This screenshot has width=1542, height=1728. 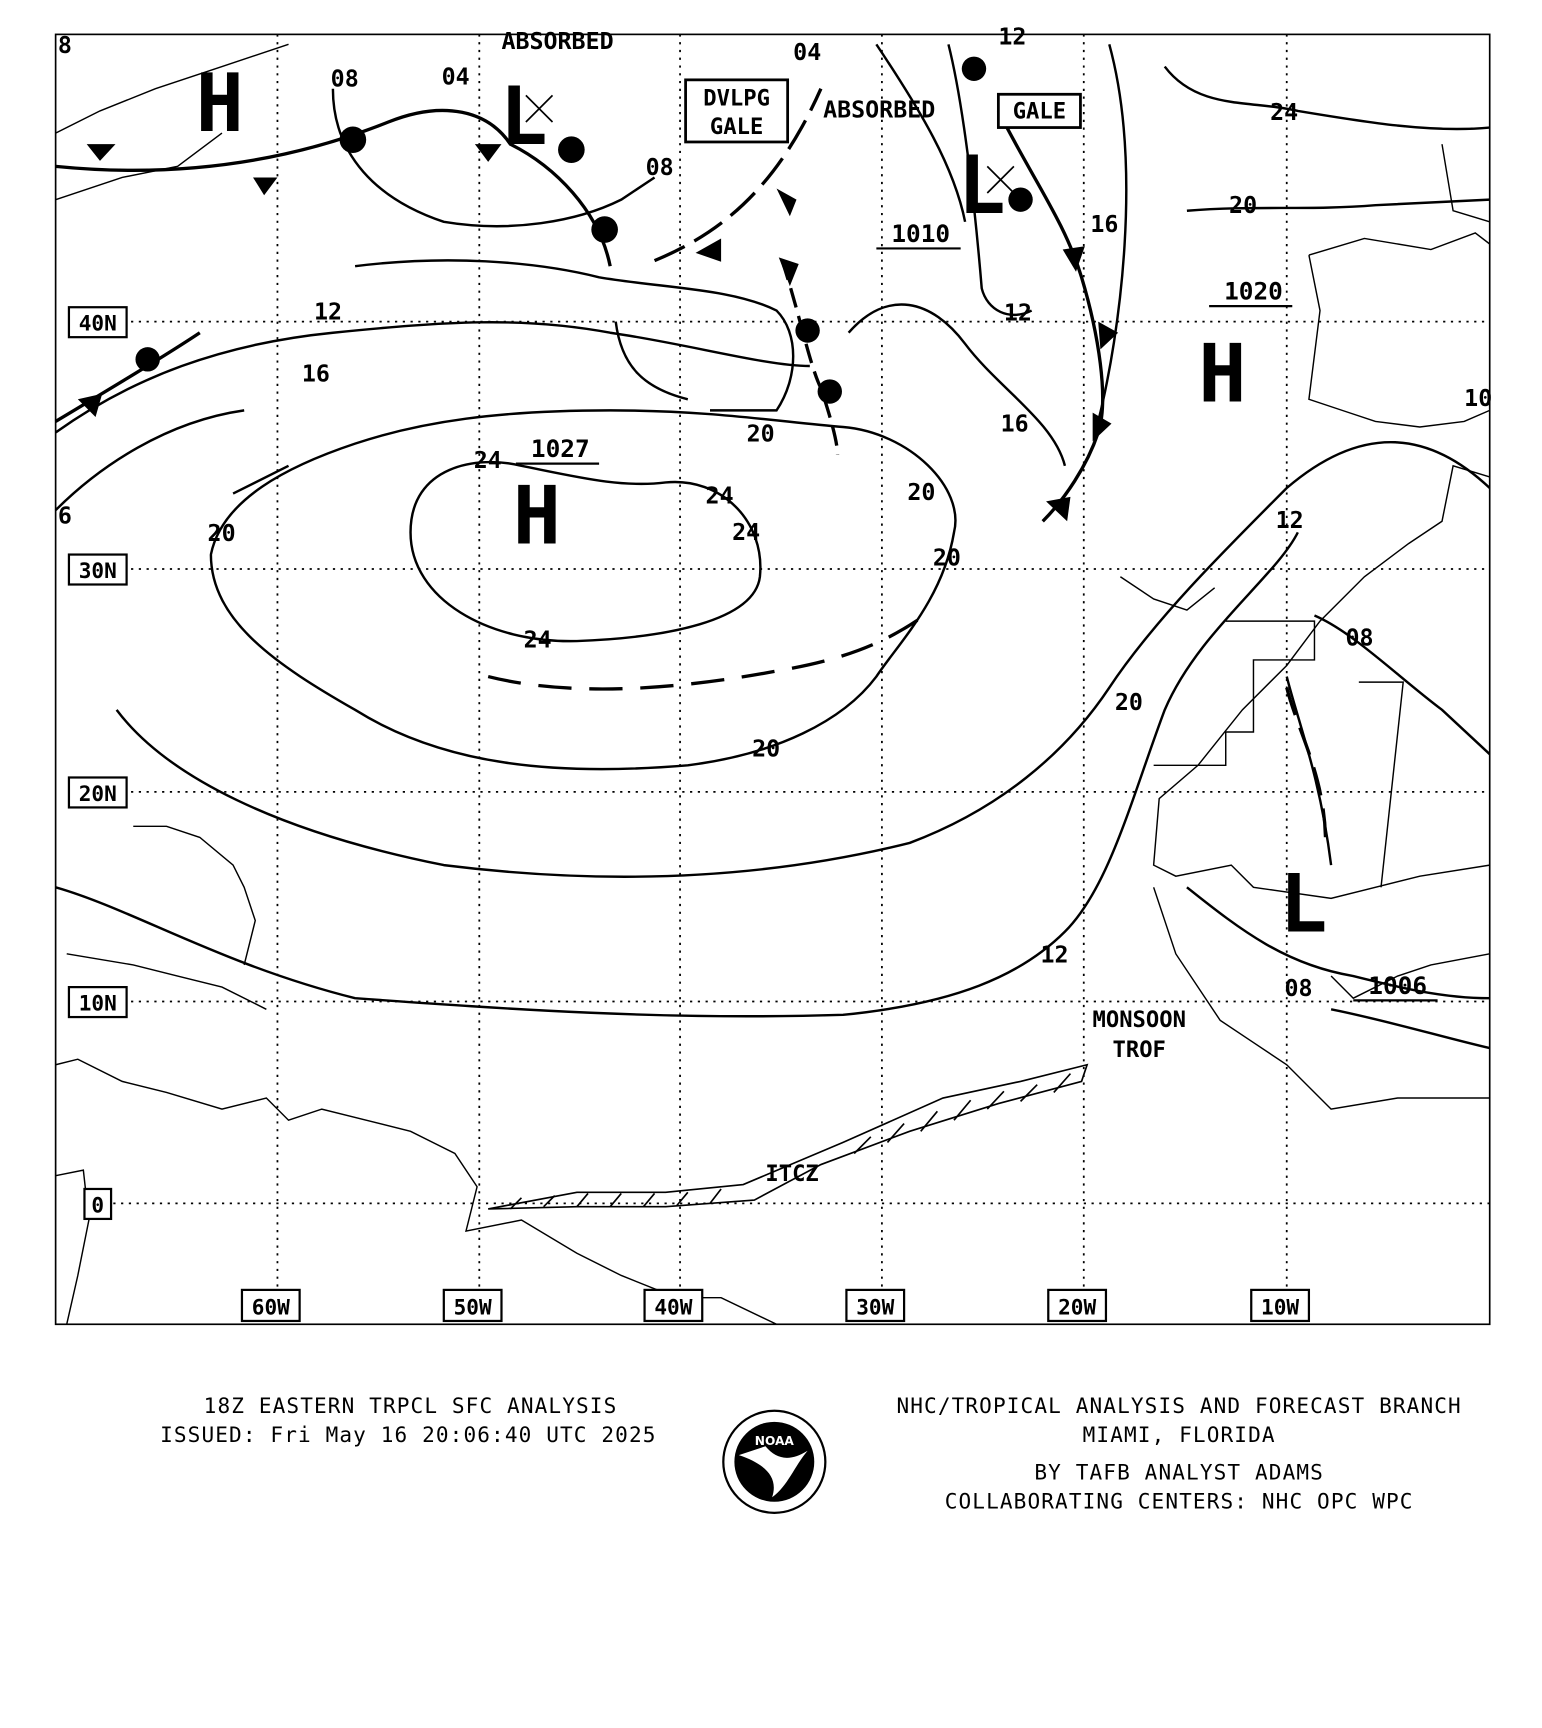 I want to click on high-center-northwest: H, so click(x=220, y=103).